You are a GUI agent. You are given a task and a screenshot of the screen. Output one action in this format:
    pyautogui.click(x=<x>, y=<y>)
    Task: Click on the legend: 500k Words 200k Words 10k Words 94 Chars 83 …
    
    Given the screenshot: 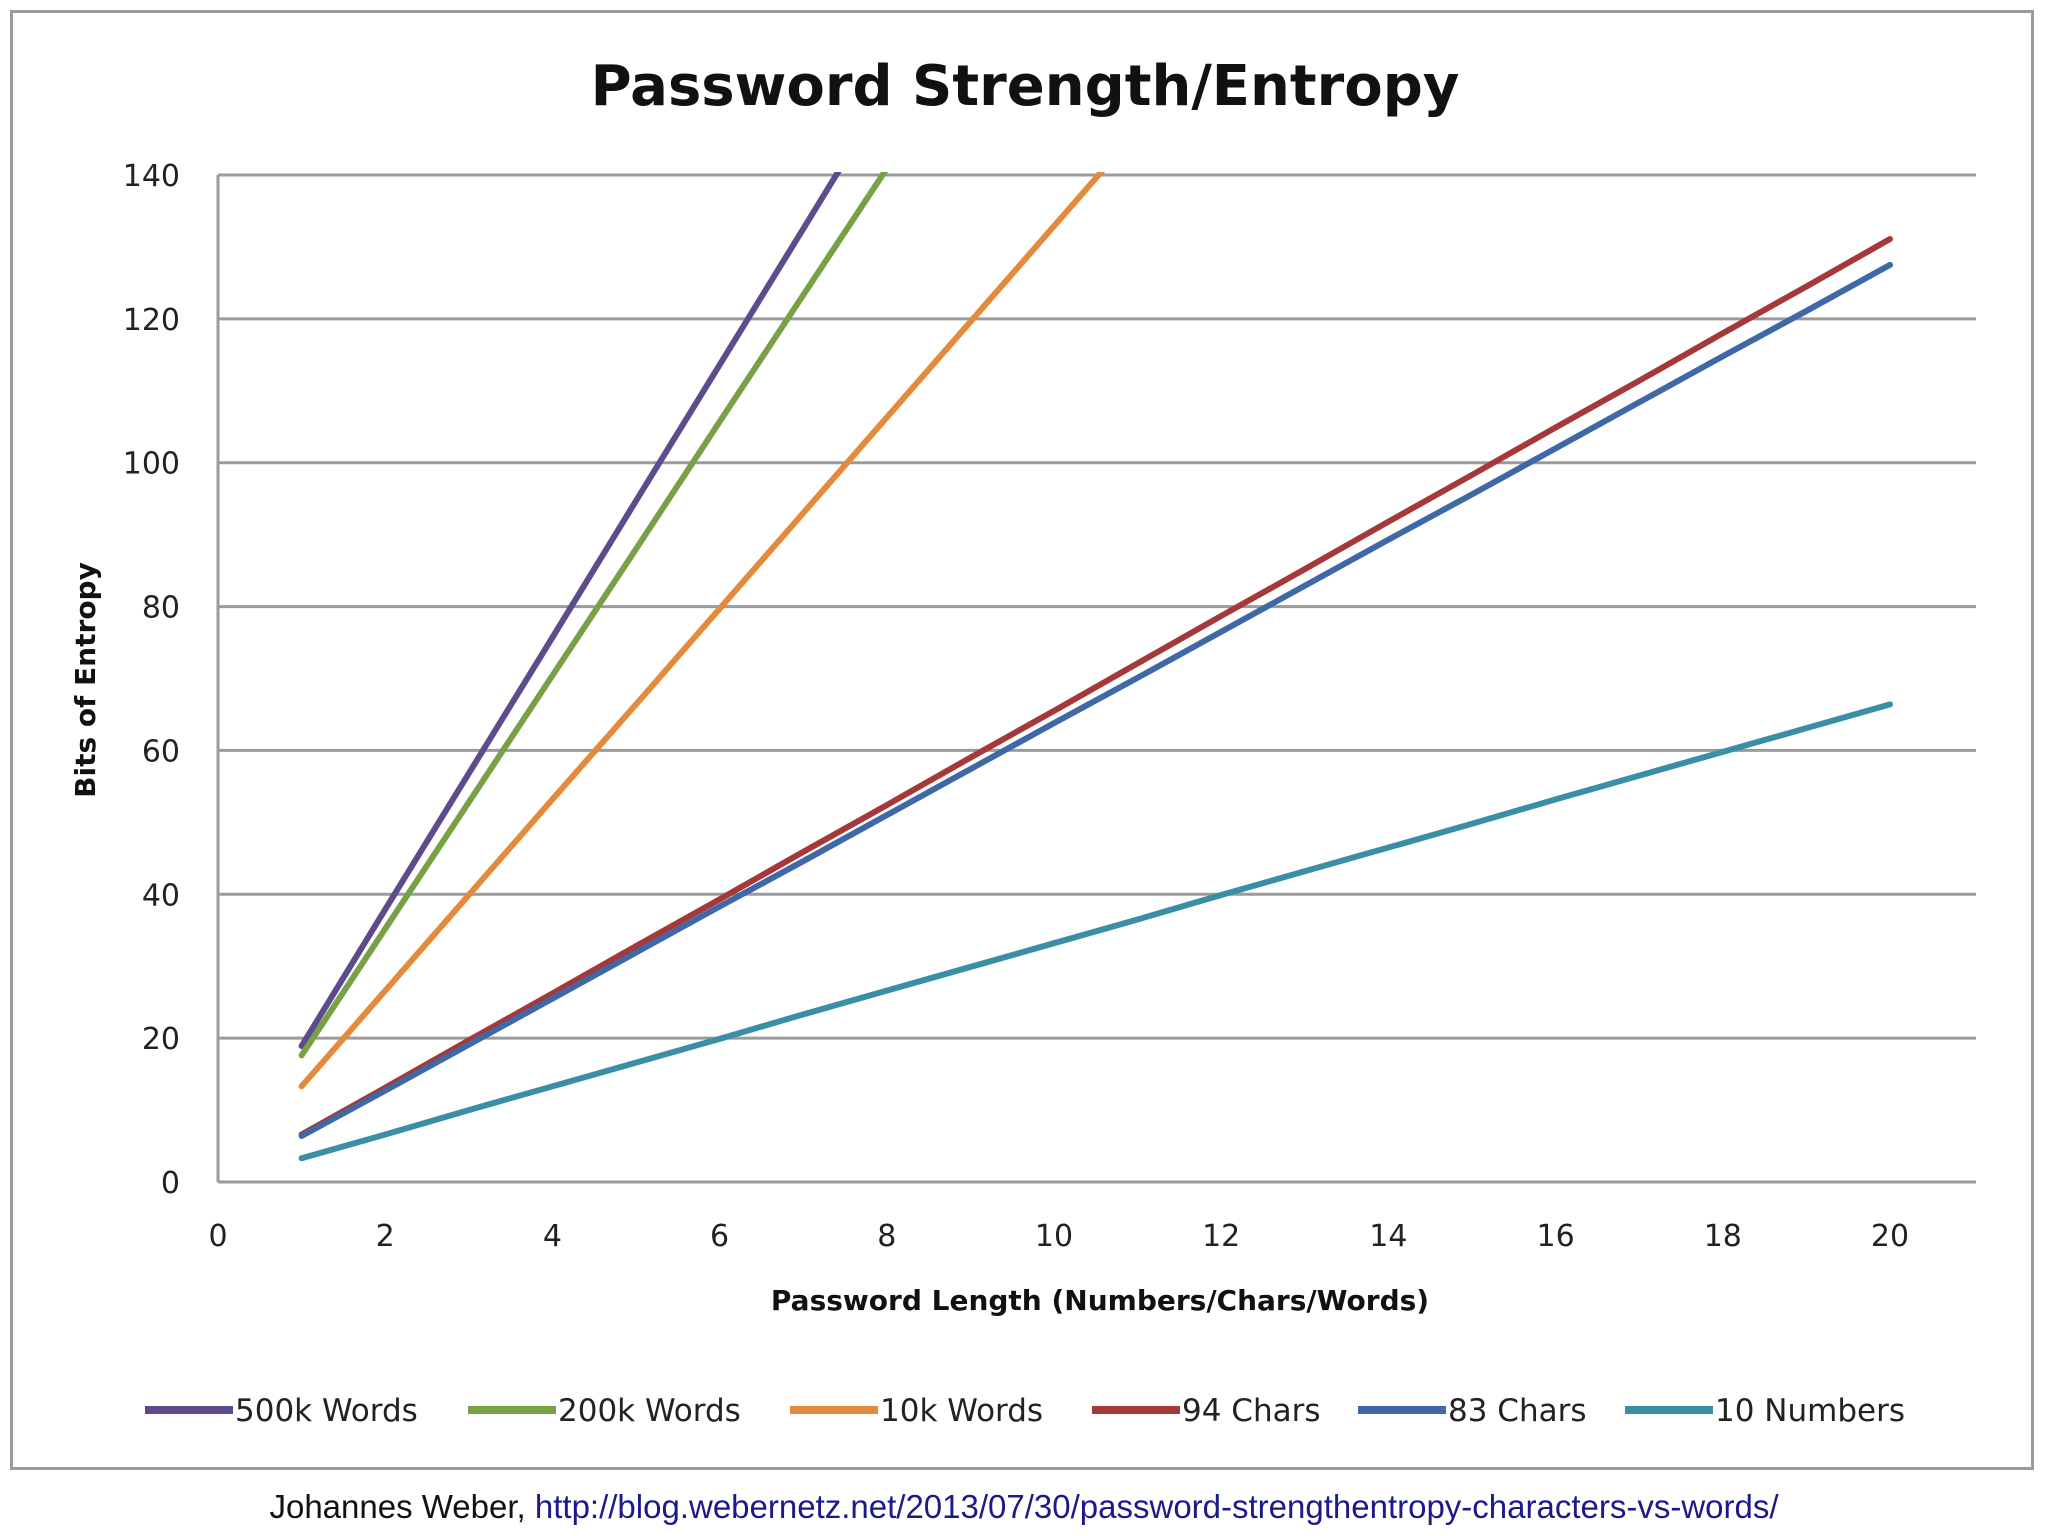 What is the action you would take?
    pyautogui.click(x=1025, y=1411)
    